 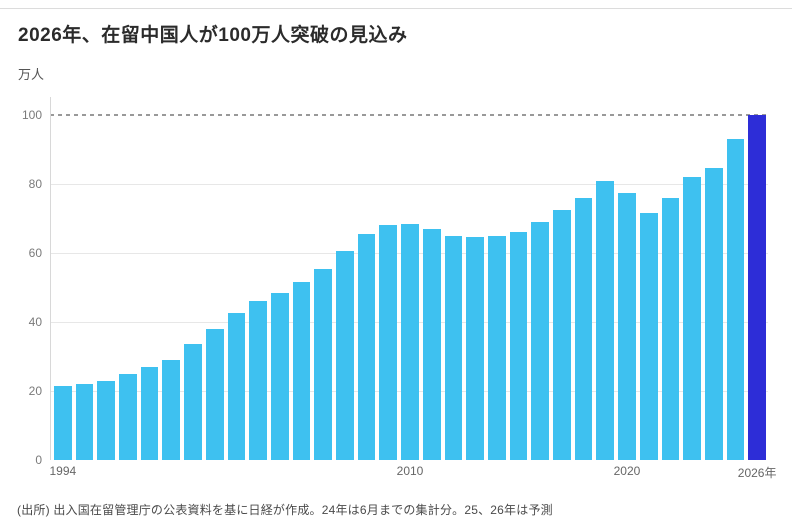 I want to click on bar-2003, so click(x=258, y=380).